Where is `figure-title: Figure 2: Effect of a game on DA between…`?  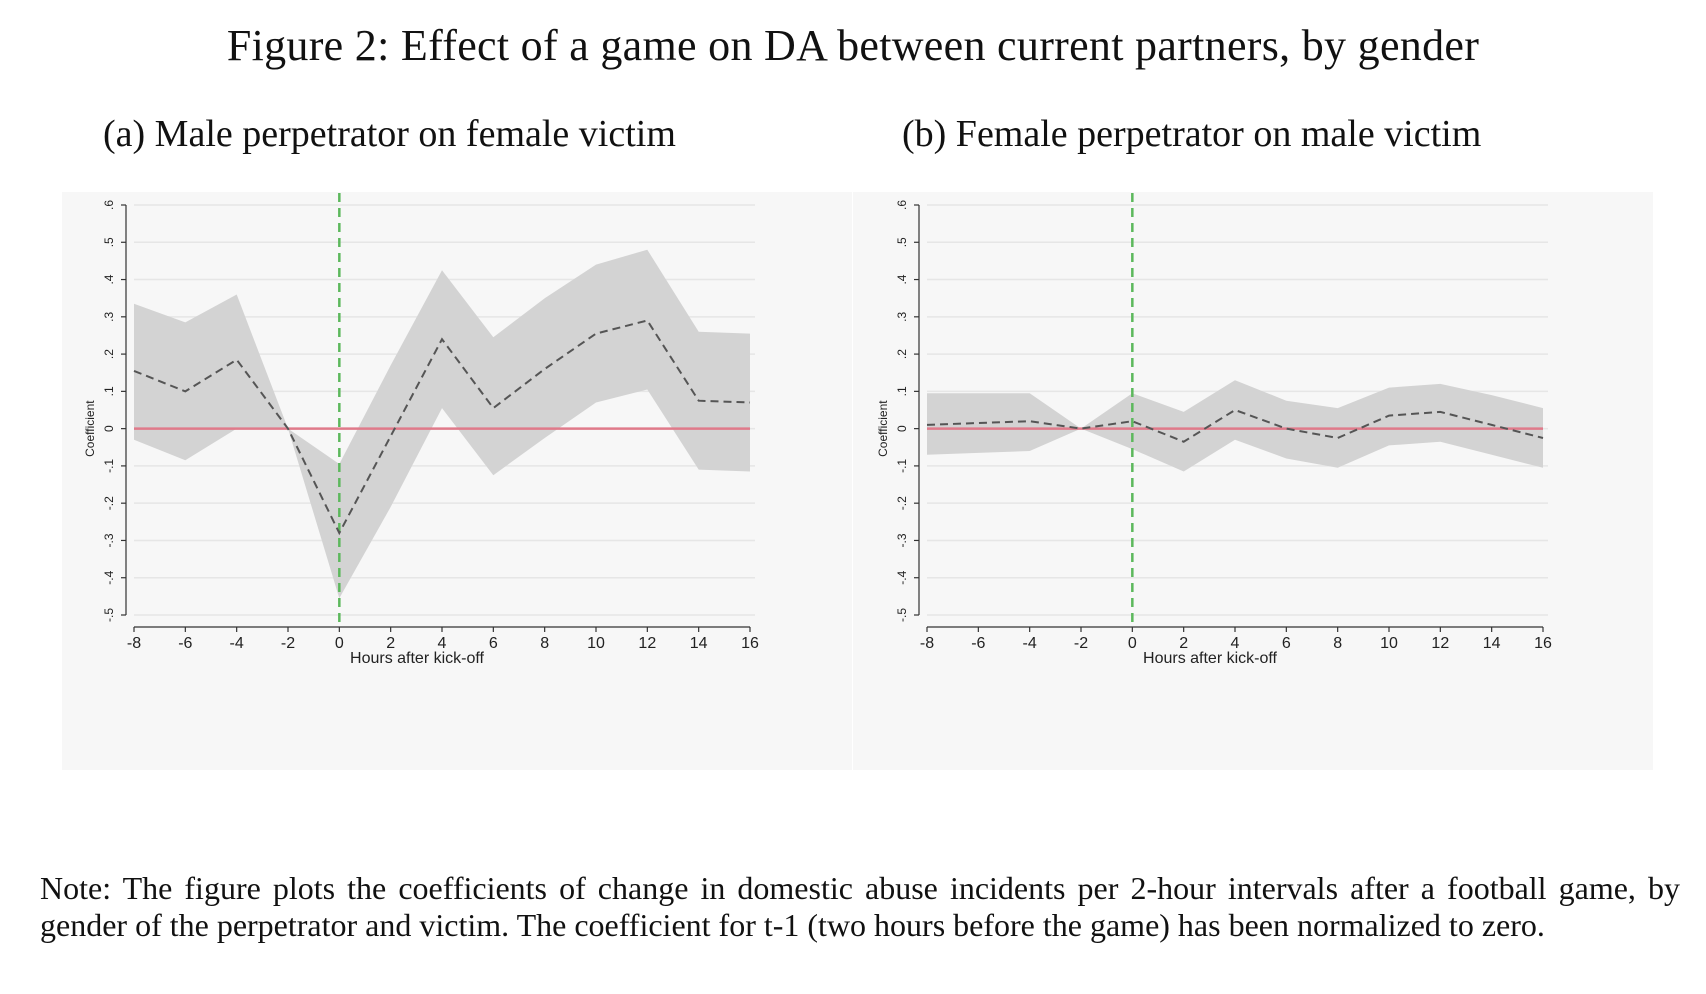
figure-title: Figure 2: Effect of a game on DA between… is located at coordinates (853, 45).